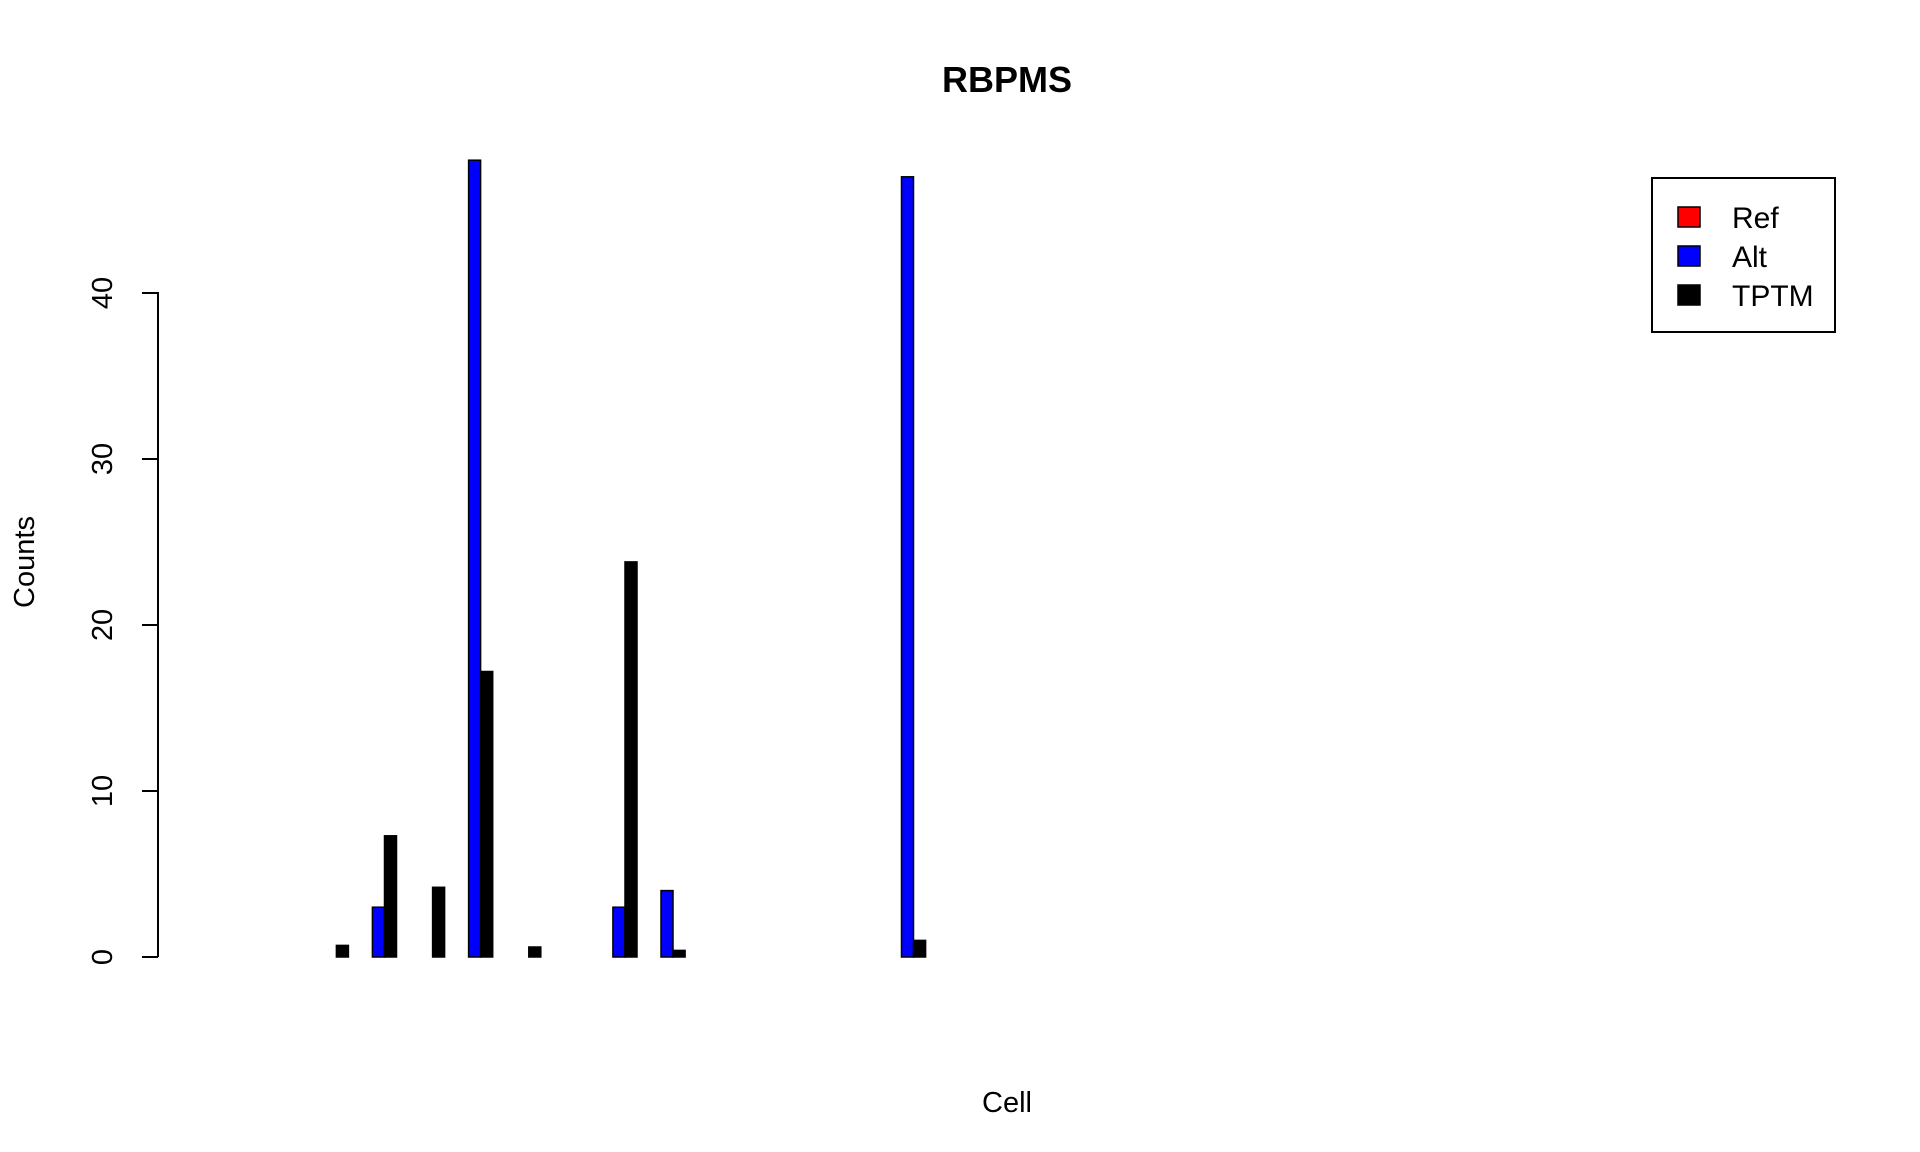  Describe the element at coordinates (103, 293) in the screenshot. I see `y-tick-label: 40` at that location.